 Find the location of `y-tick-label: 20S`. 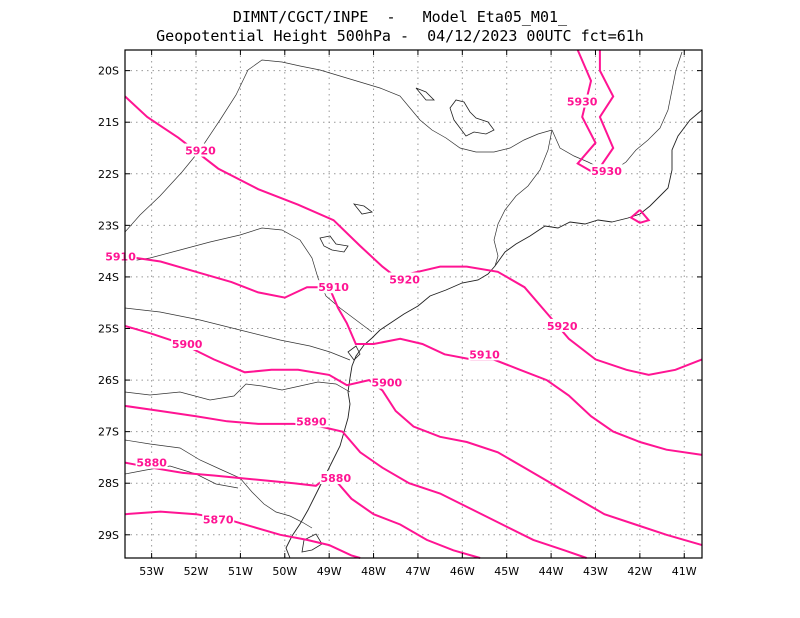

y-tick-label: 20S is located at coordinates (108, 71).